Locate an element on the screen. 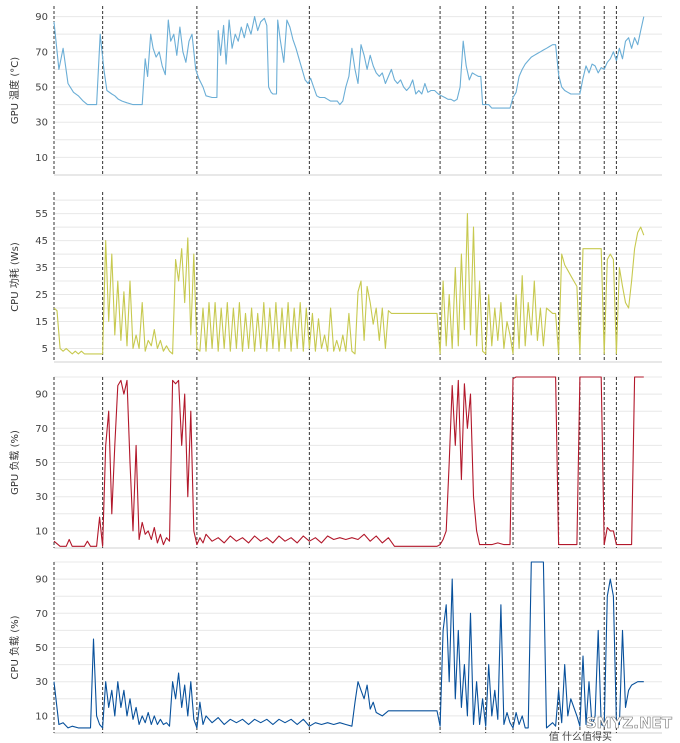 The width and height of the screenshot is (680, 743). y-tick-label: 15 is located at coordinates (41, 322).